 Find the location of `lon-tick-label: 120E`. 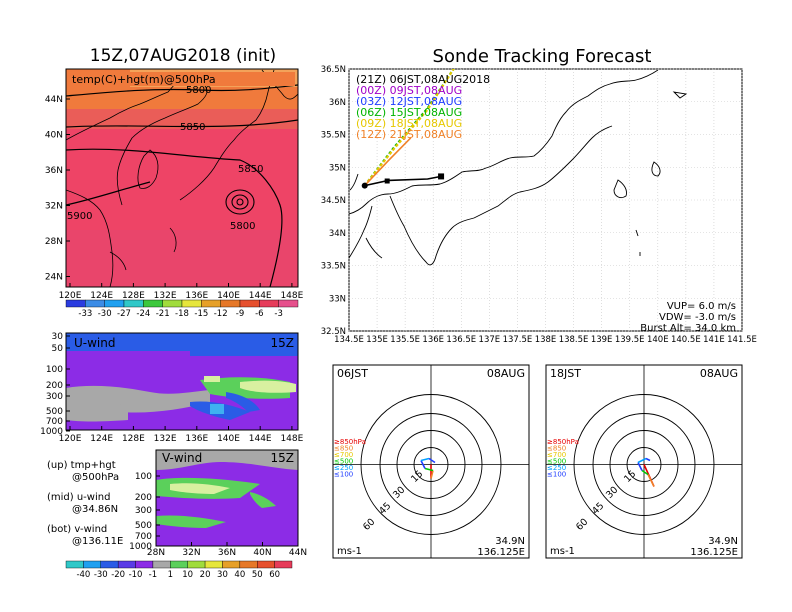

lon-tick-label: 120E is located at coordinates (70, 296).